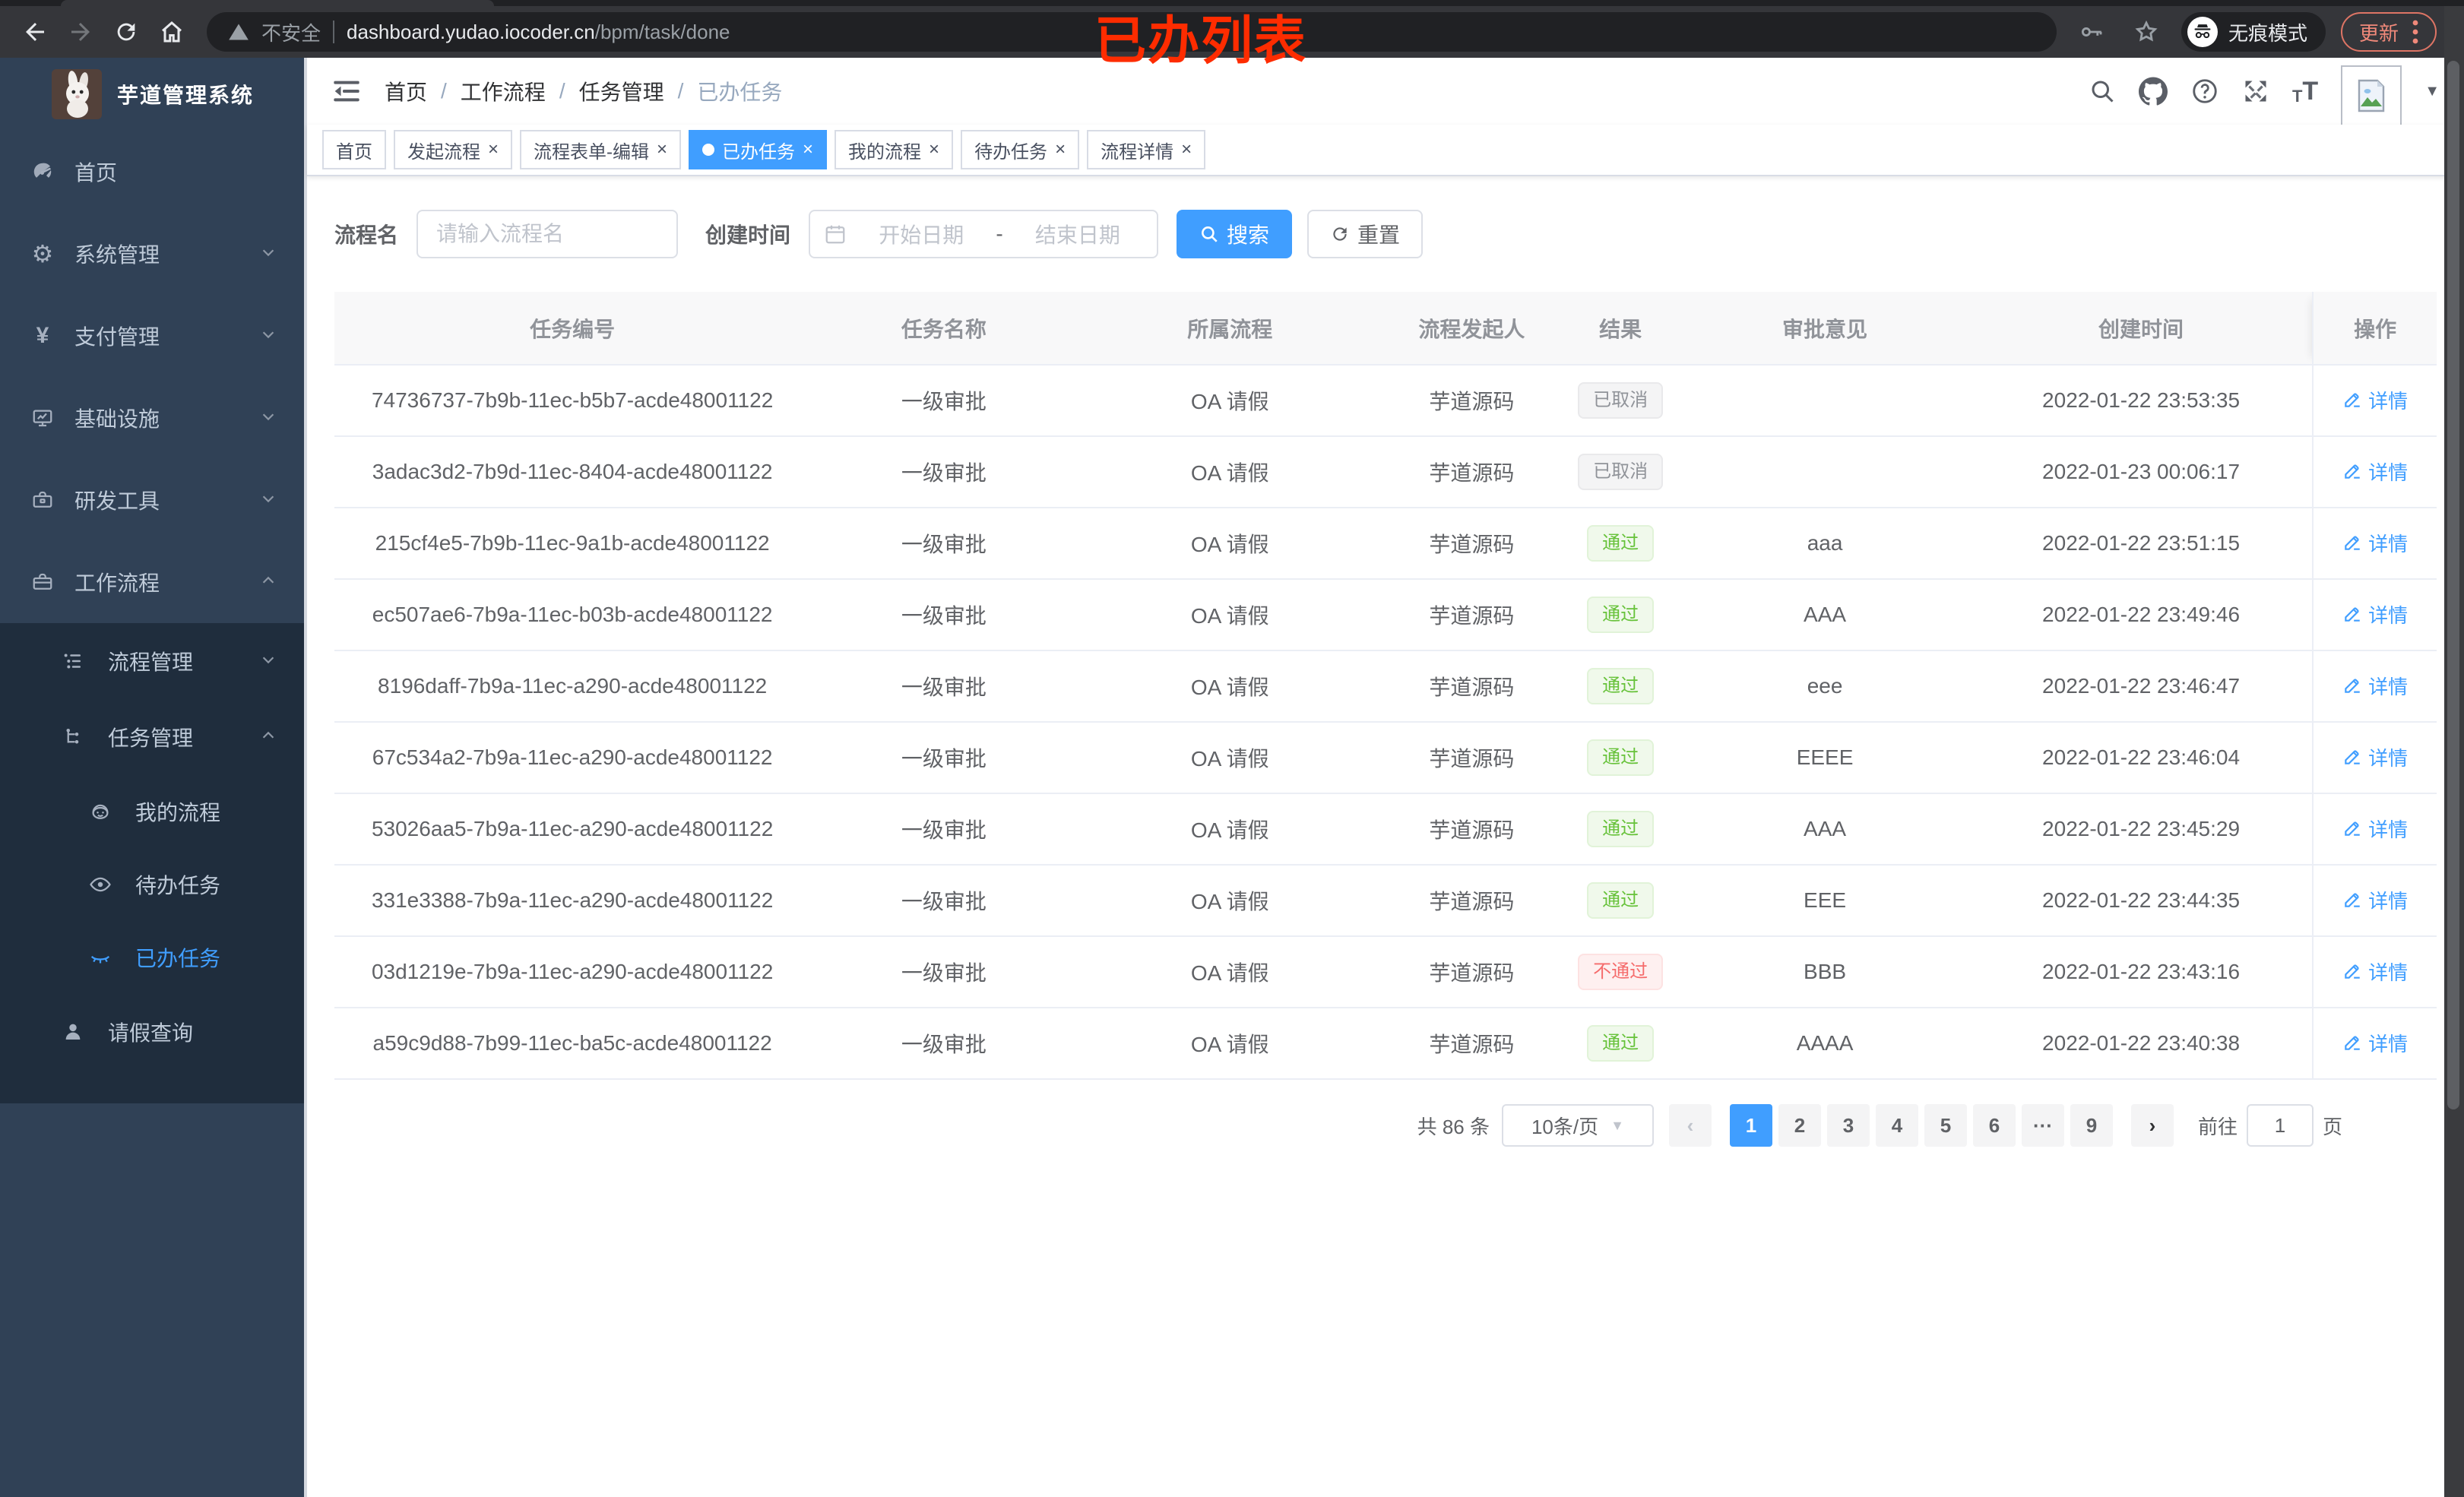 The height and width of the screenshot is (1497, 2464). Describe the element at coordinates (621, 92) in the screenshot. I see `breadcrumb-item: 任务管理` at that location.